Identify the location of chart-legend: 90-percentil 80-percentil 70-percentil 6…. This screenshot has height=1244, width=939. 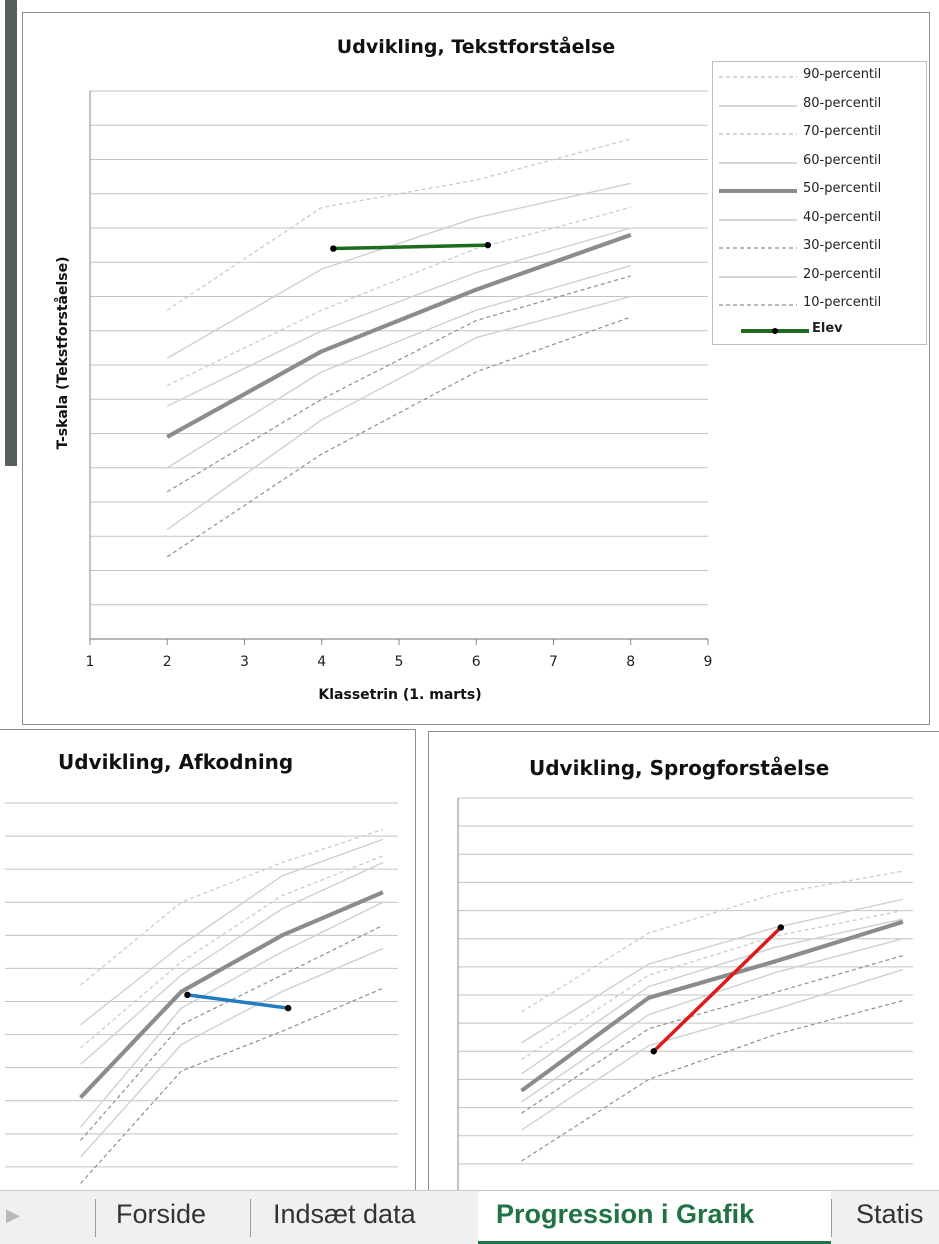
(819, 203).